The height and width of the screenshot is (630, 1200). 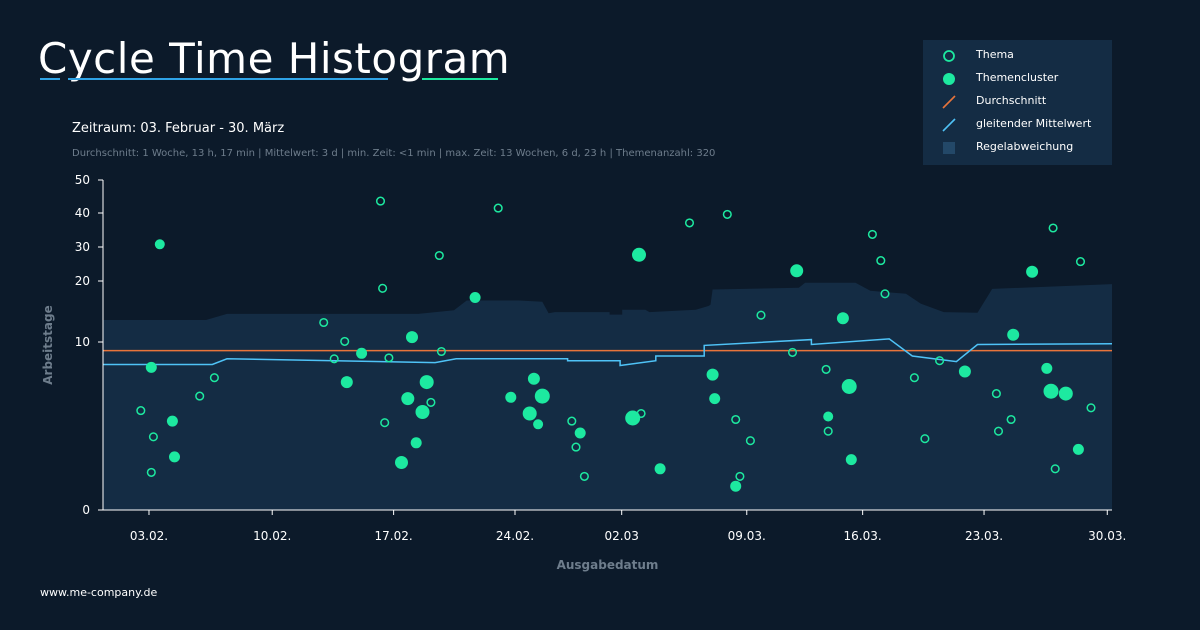 I want to click on x-tick-label: 03.02., so click(x=149, y=536).